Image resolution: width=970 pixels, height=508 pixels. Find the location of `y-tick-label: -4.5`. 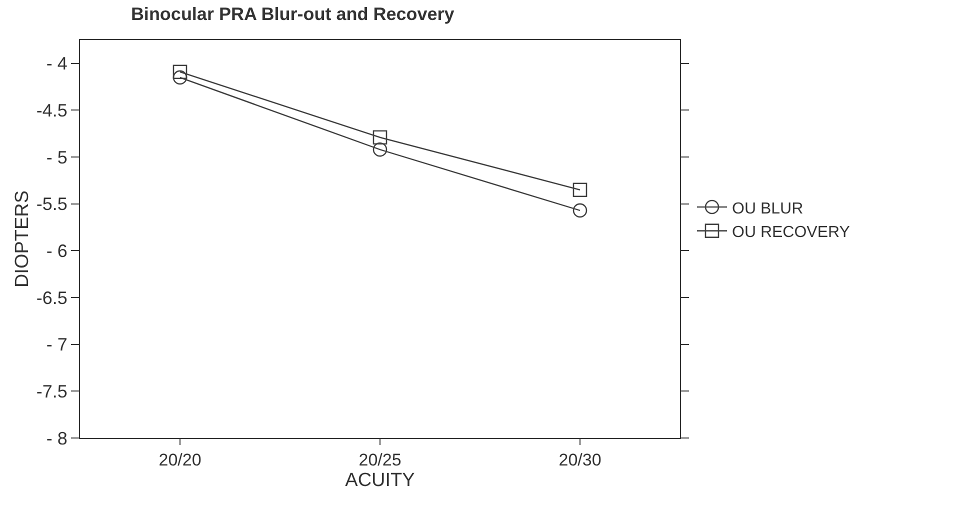

y-tick-label: -4.5 is located at coordinates (52, 110).